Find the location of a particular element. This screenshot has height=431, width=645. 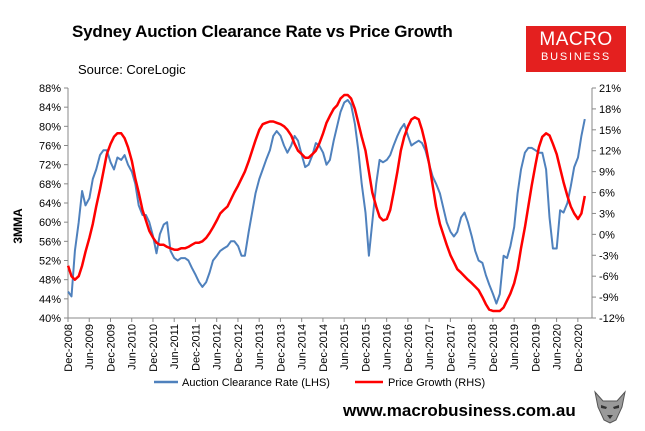

left-axis-tick-label: 68% is located at coordinates (50, 185).